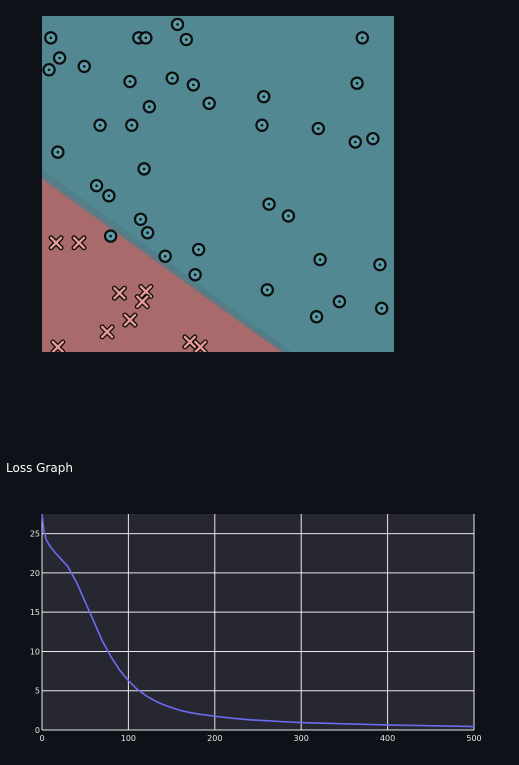 The image size is (519, 765). Describe the element at coordinates (35, 573) in the screenshot. I see `y-tick-label: 20` at that location.